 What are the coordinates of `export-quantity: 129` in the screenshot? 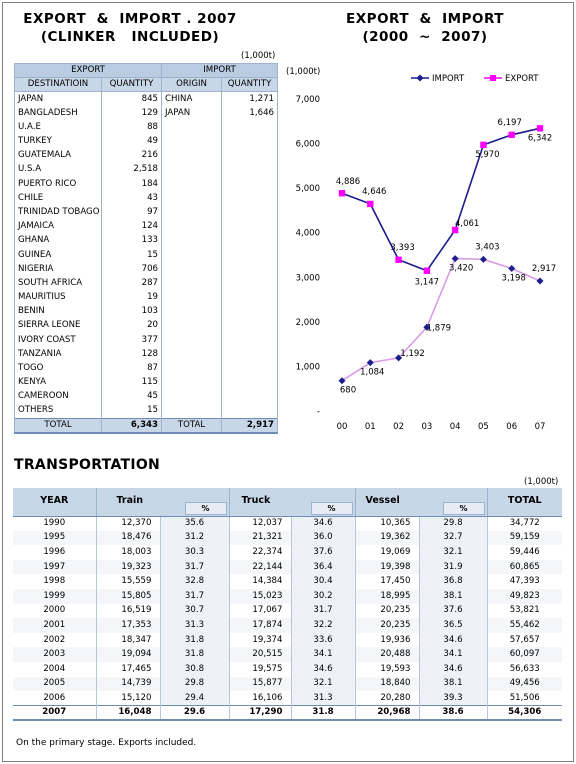 It's located at (131, 113).